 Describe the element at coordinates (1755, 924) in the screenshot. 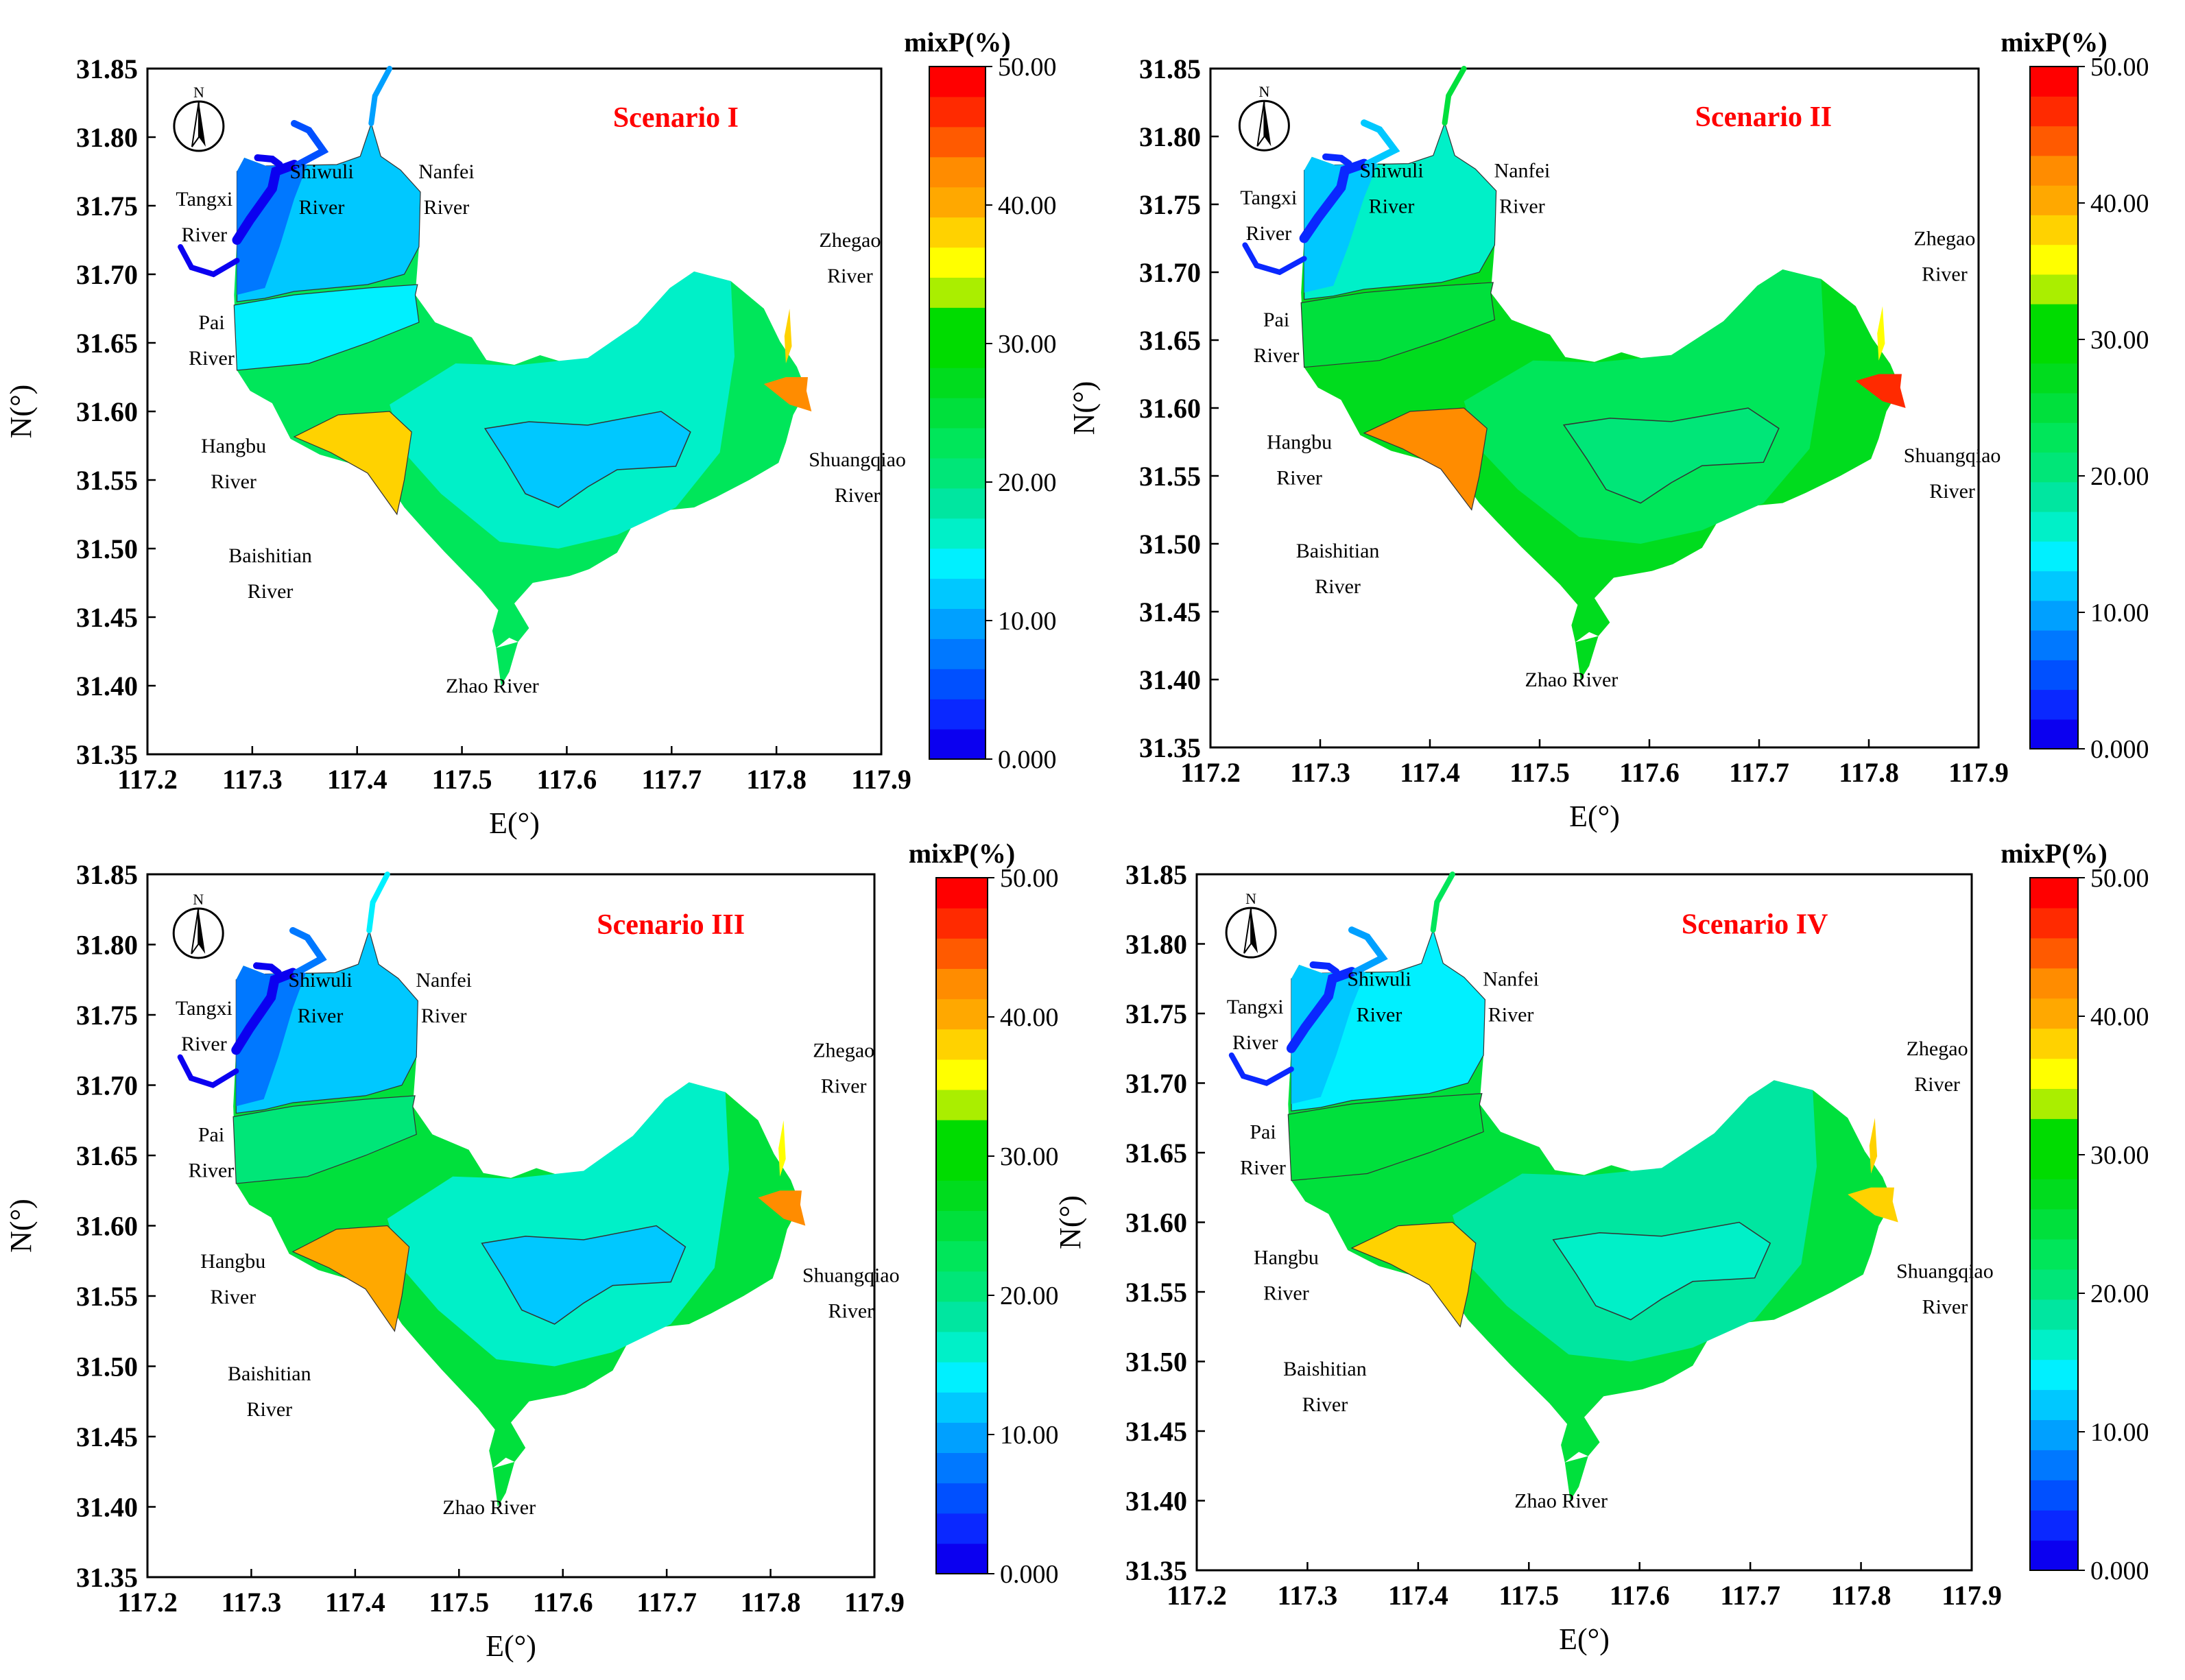

I see `scenario-title: Scenario IV` at that location.